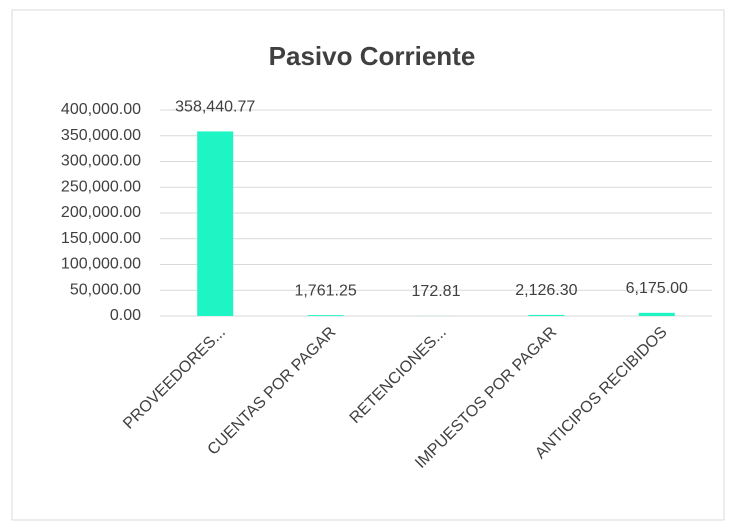  Describe the element at coordinates (101, 161) in the screenshot. I see `y-tick-label: 300,000.00` at that location.